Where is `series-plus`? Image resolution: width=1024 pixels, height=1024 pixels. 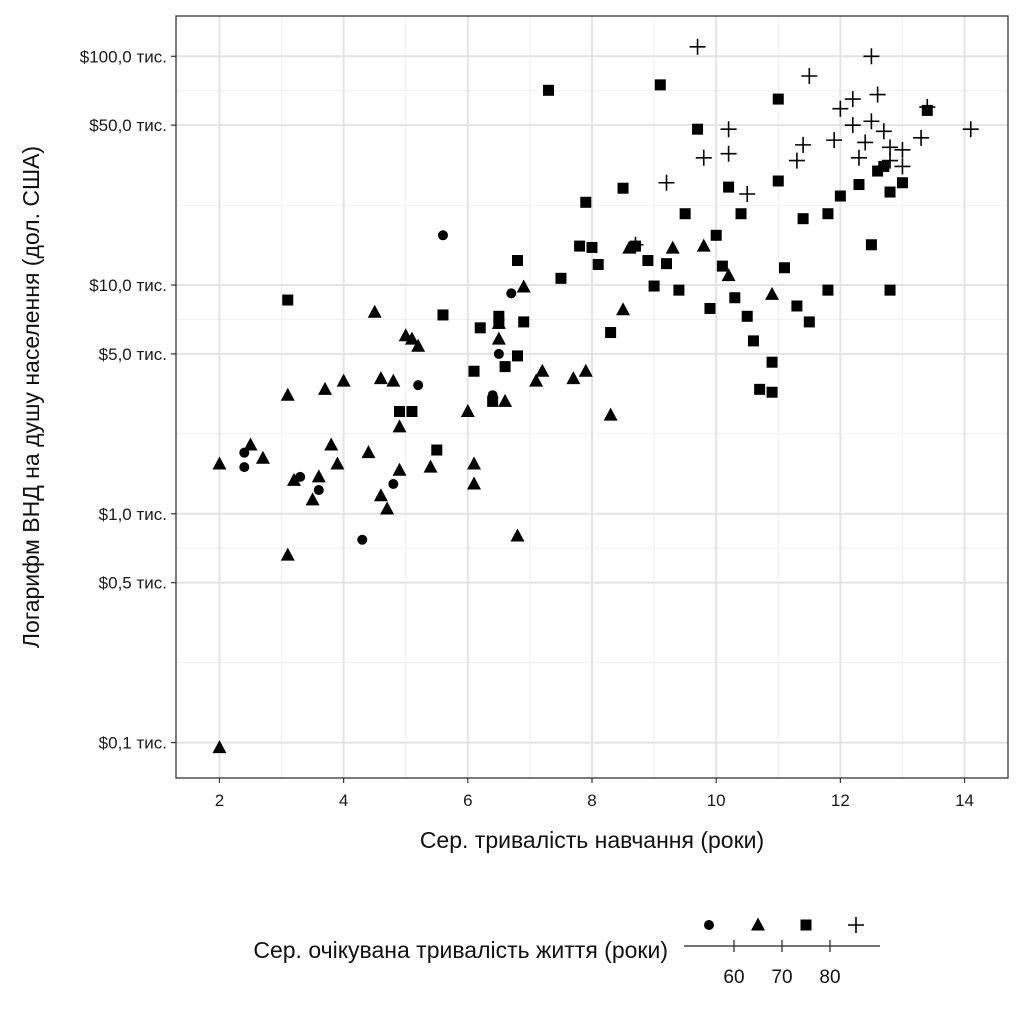
series-plus is located at coordinates (803, 145).